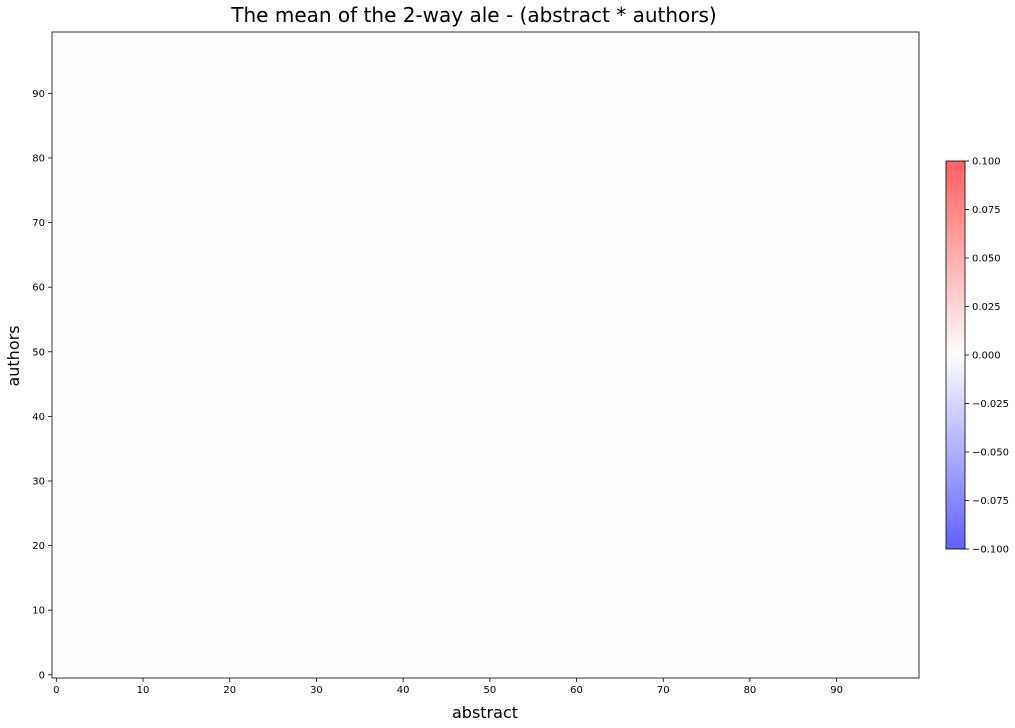  I want to click on colorbar-tick-label: 0.050, so click(986, 259).